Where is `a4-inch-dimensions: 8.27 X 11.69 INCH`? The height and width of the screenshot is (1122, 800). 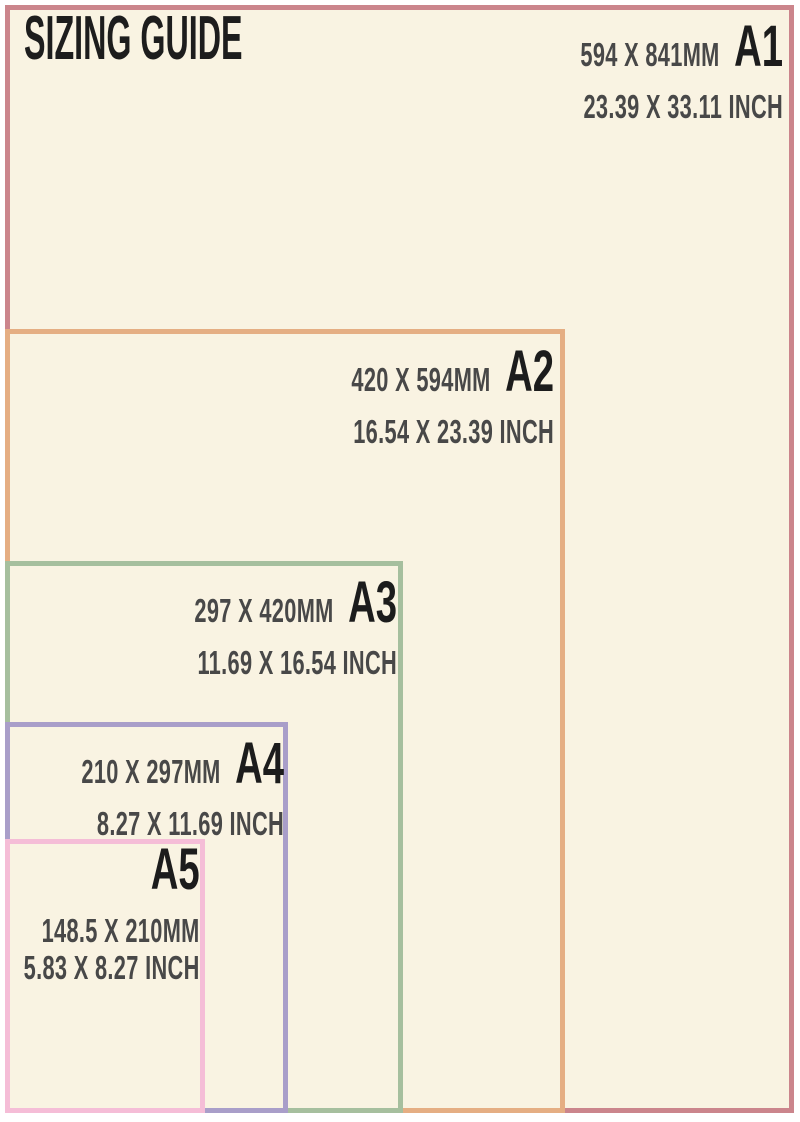 a4-inch-dimensions: 8.27 X 11.69 INCH is located at coordinates (190, 823).